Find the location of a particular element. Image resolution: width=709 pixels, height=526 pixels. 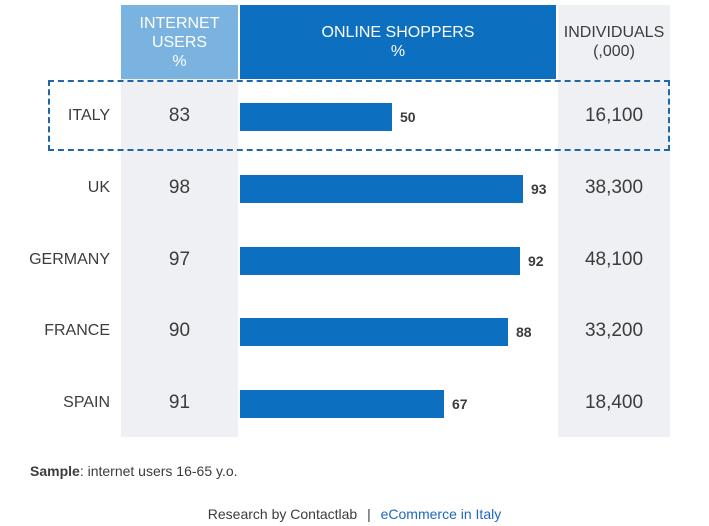

table-row: UK 98 93 38,300 is located at coordinates (354, 188).